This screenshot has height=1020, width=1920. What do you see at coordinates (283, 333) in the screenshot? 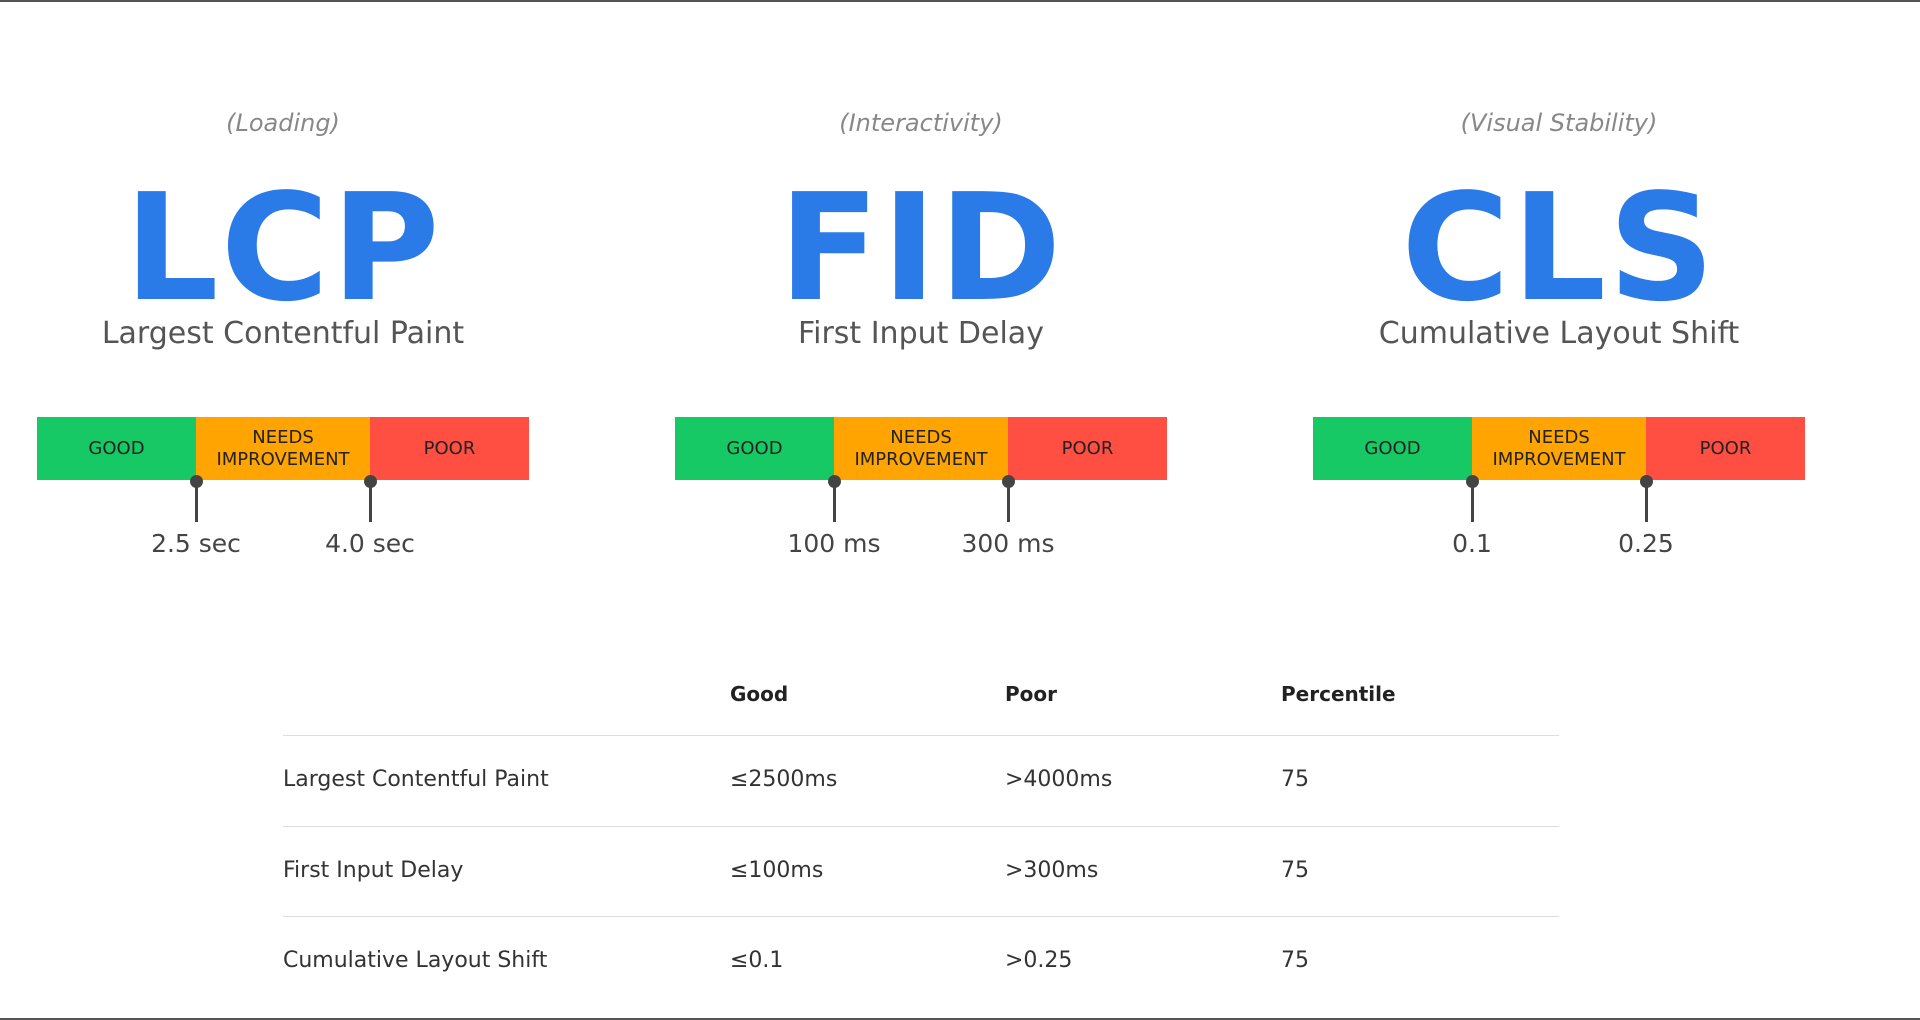
I see `metric-name: Largest Contentful Paint` at bounding box center [283, 333].